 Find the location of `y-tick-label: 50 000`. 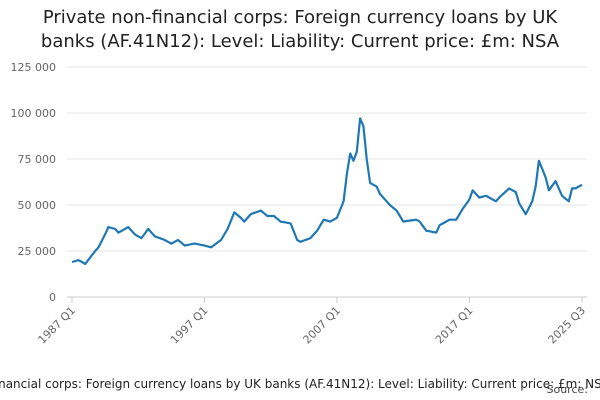

y-tick-label: 50 000 is located at coordinates (37, 205).